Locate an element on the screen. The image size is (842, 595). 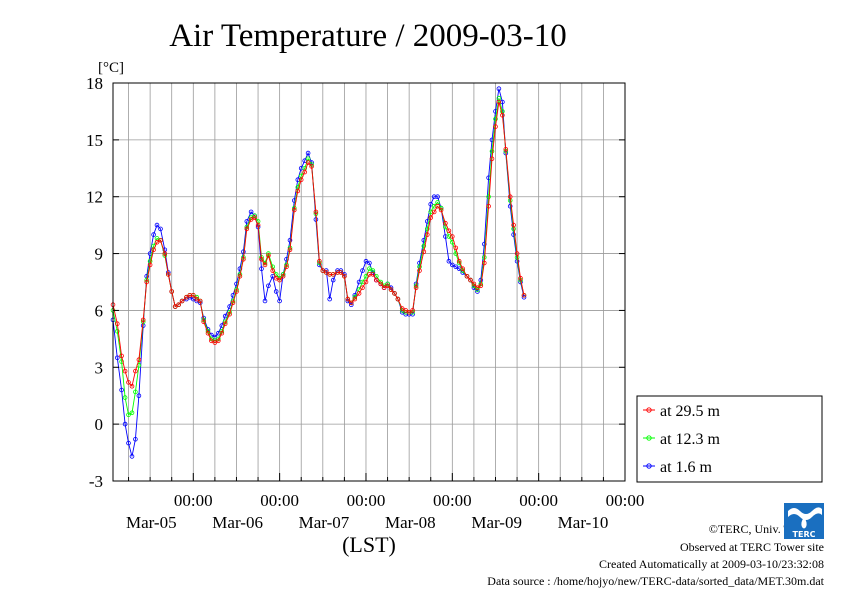
y-axis-unit: [°C] is located at coordinates (111, 68).